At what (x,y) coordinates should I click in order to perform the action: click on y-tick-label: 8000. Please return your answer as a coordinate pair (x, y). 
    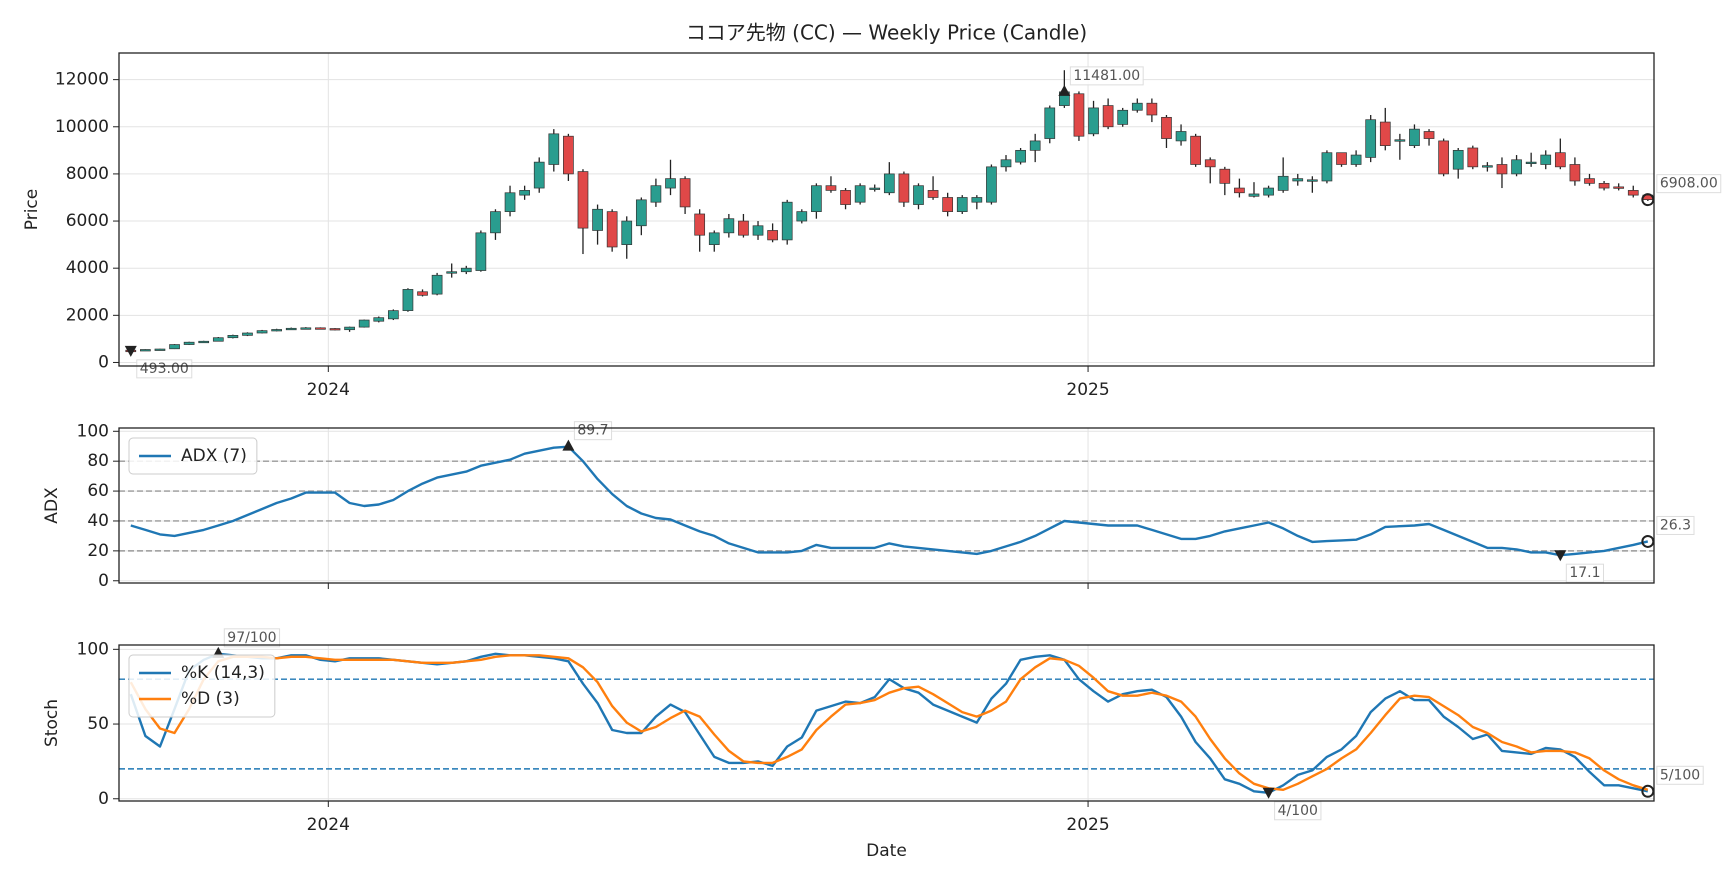
    Looking at the image, I should click on (87, 174).